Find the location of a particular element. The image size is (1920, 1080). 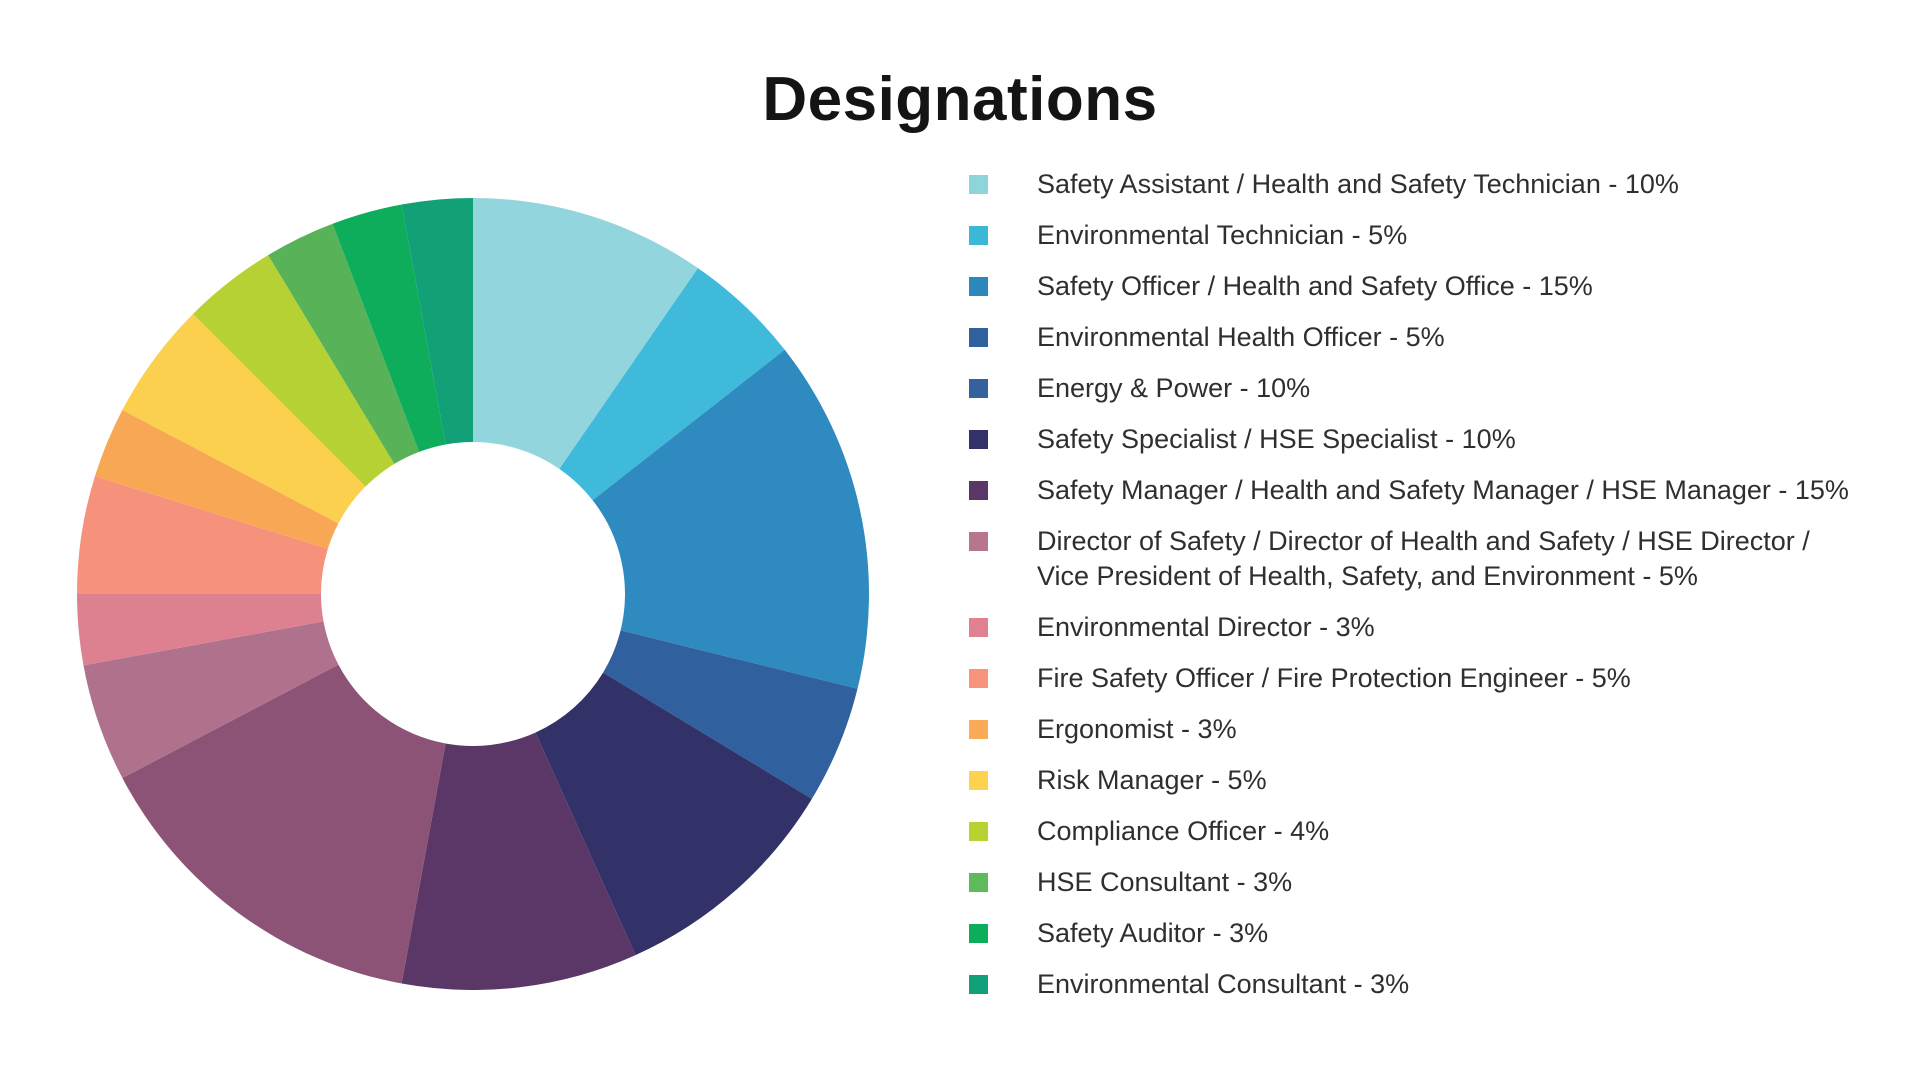

legend-label-line: Environmental Director - 3% is located at coordinates (1206, 627).